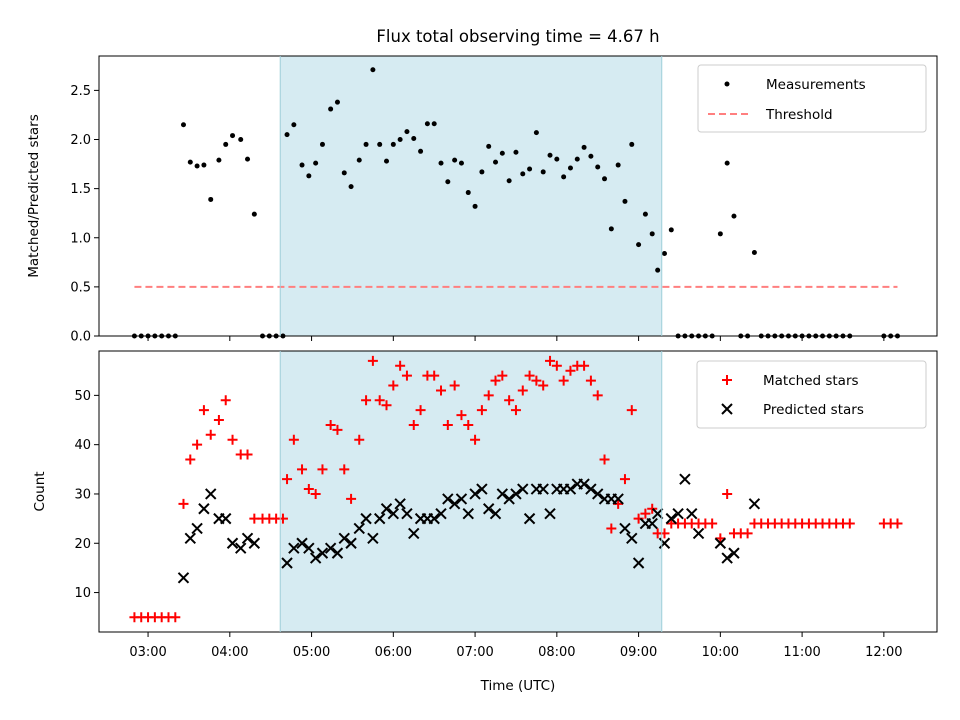  Describe the element at coordinates (517, 36) in the screenshot. I see `chart-title: Flux total observing time = 4.67 h` at that location.